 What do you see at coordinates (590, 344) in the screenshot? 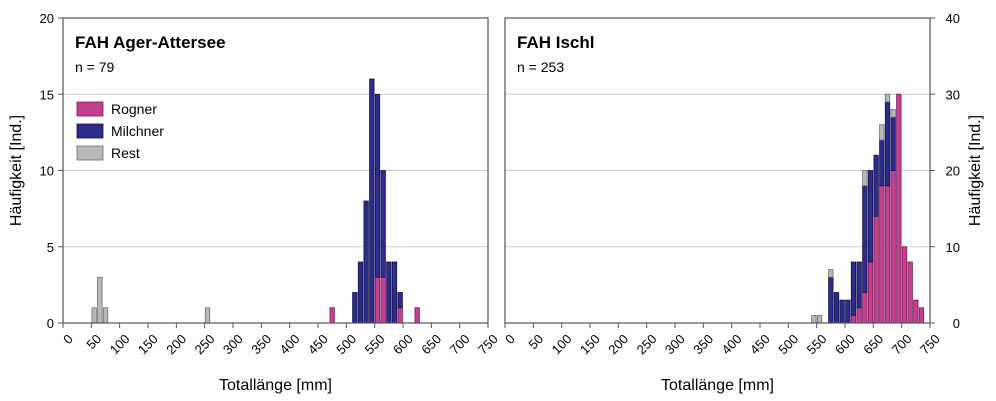
I see `x-tick-label-1-3: 150` at bounding box center [590, 344].